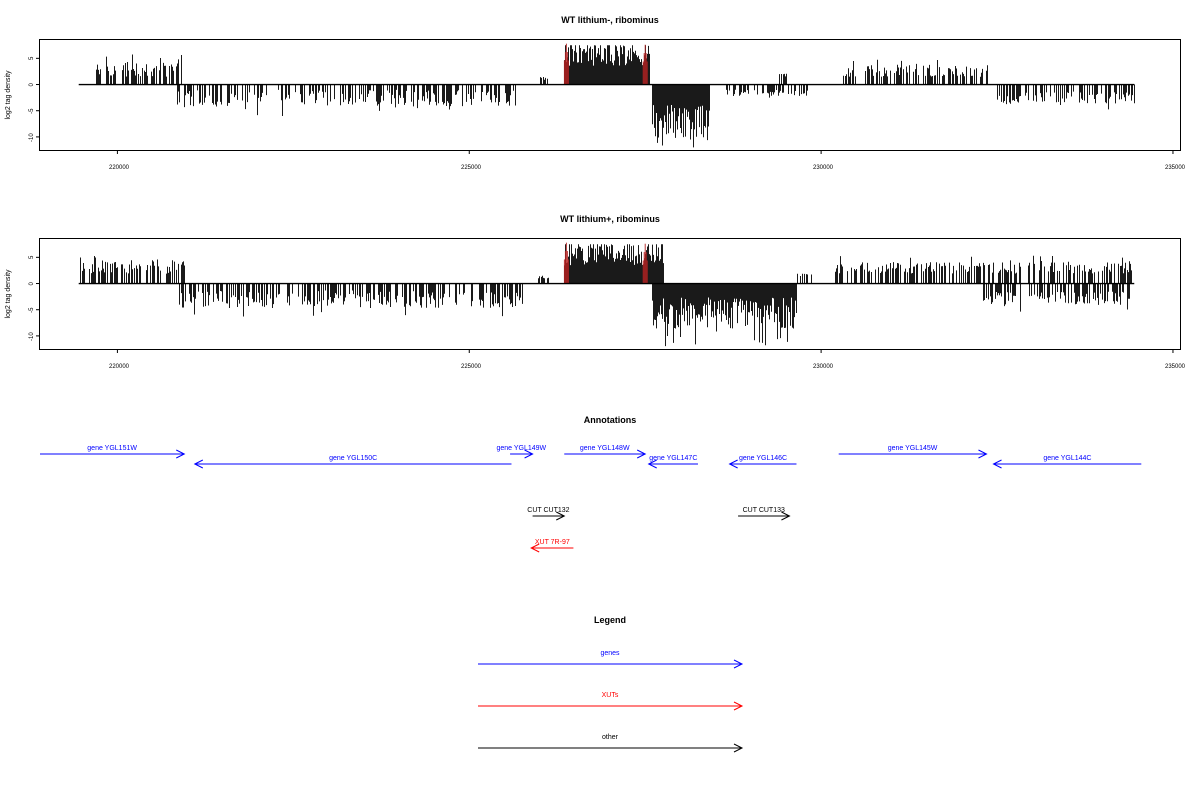  What do you see at coordinates (548, 510) in the screenshot?
I see `annotation-label: CUT CUT132` at bounding box center [548, 510].